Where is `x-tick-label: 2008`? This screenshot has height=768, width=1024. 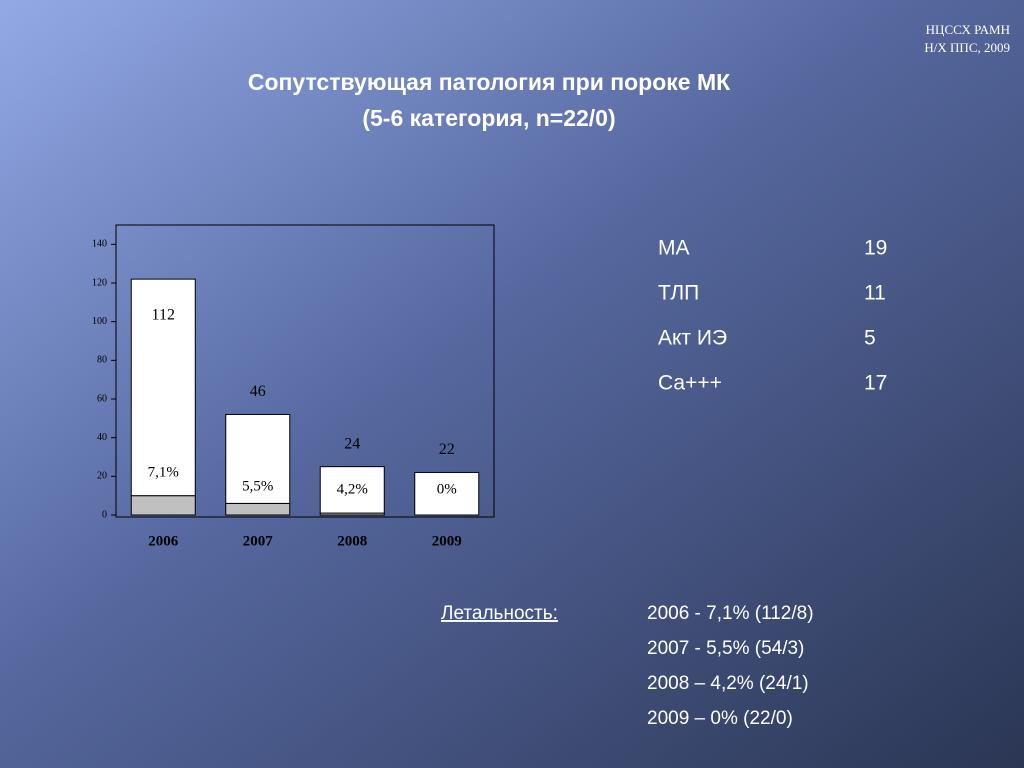 x-tick-label: 2008 is located at coordinates (352, 541).